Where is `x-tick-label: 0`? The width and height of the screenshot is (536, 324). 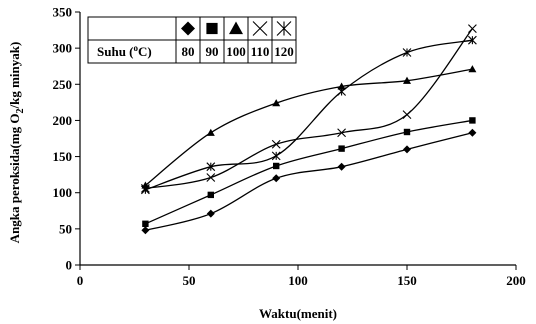 x-tick-label: 0 is located at coordinates (80, 280).